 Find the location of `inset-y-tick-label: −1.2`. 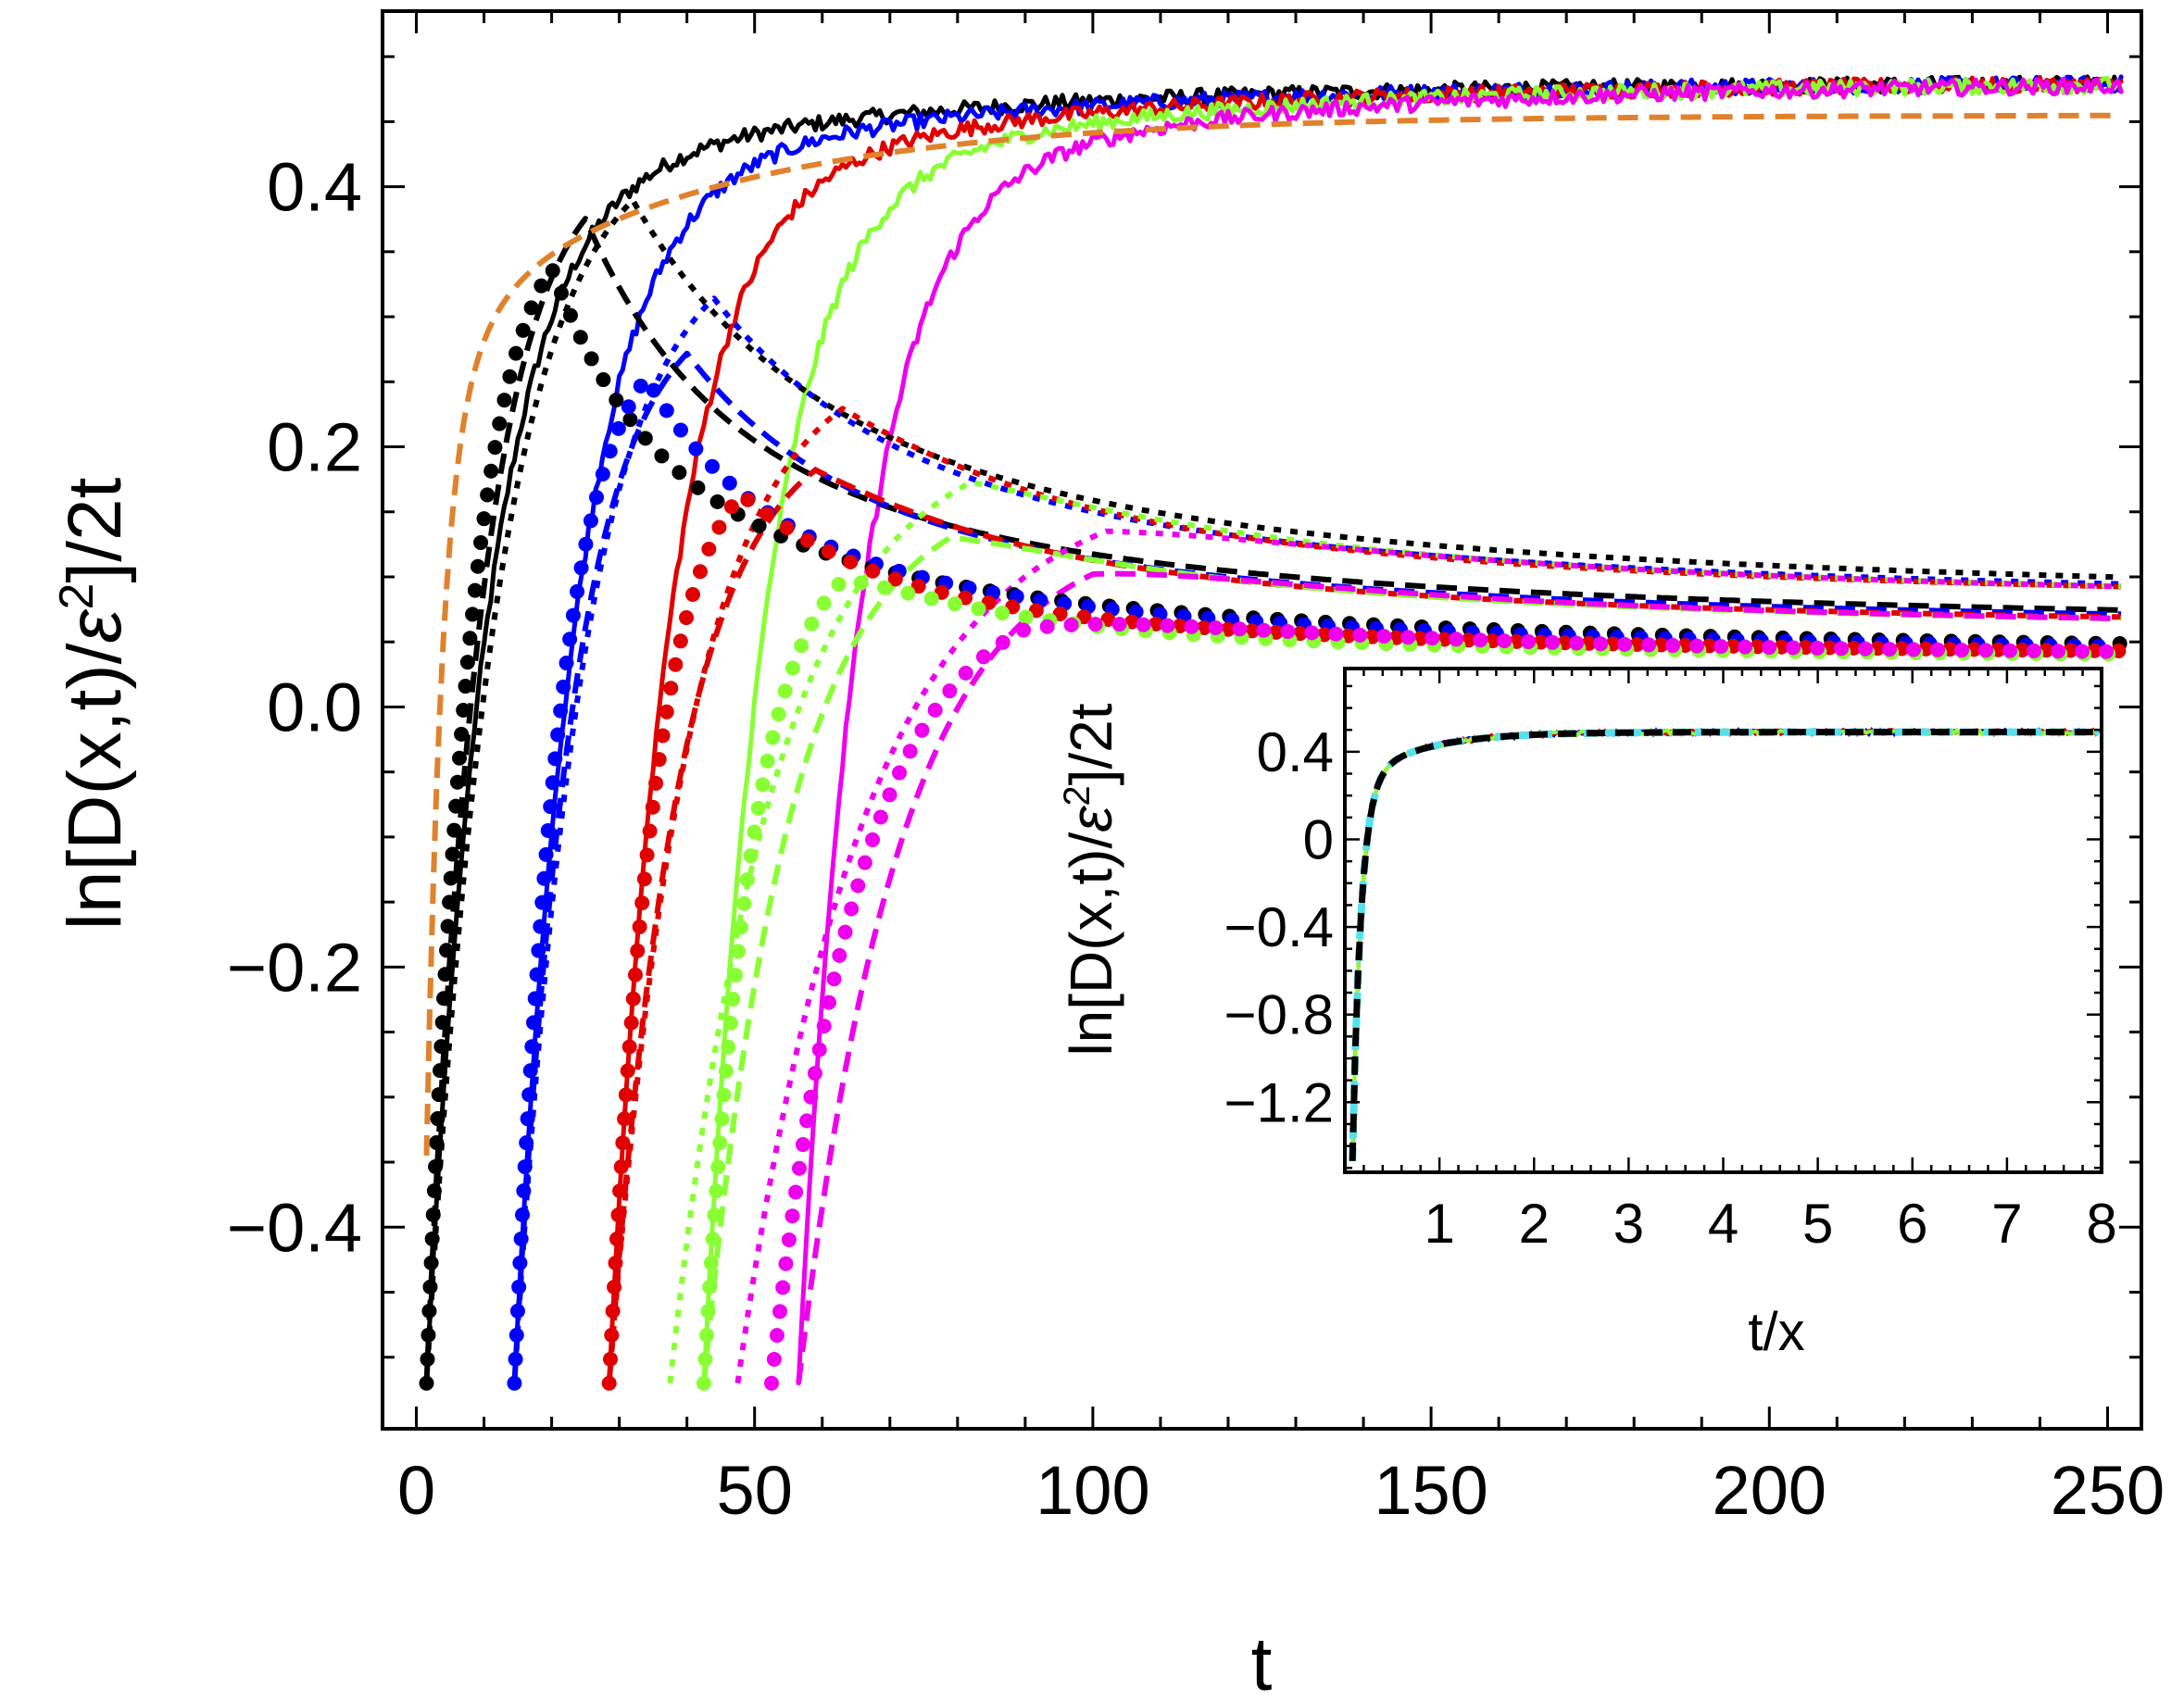

inset-y-tick-label: −1.2 is located at coordinates (1279, 1102).